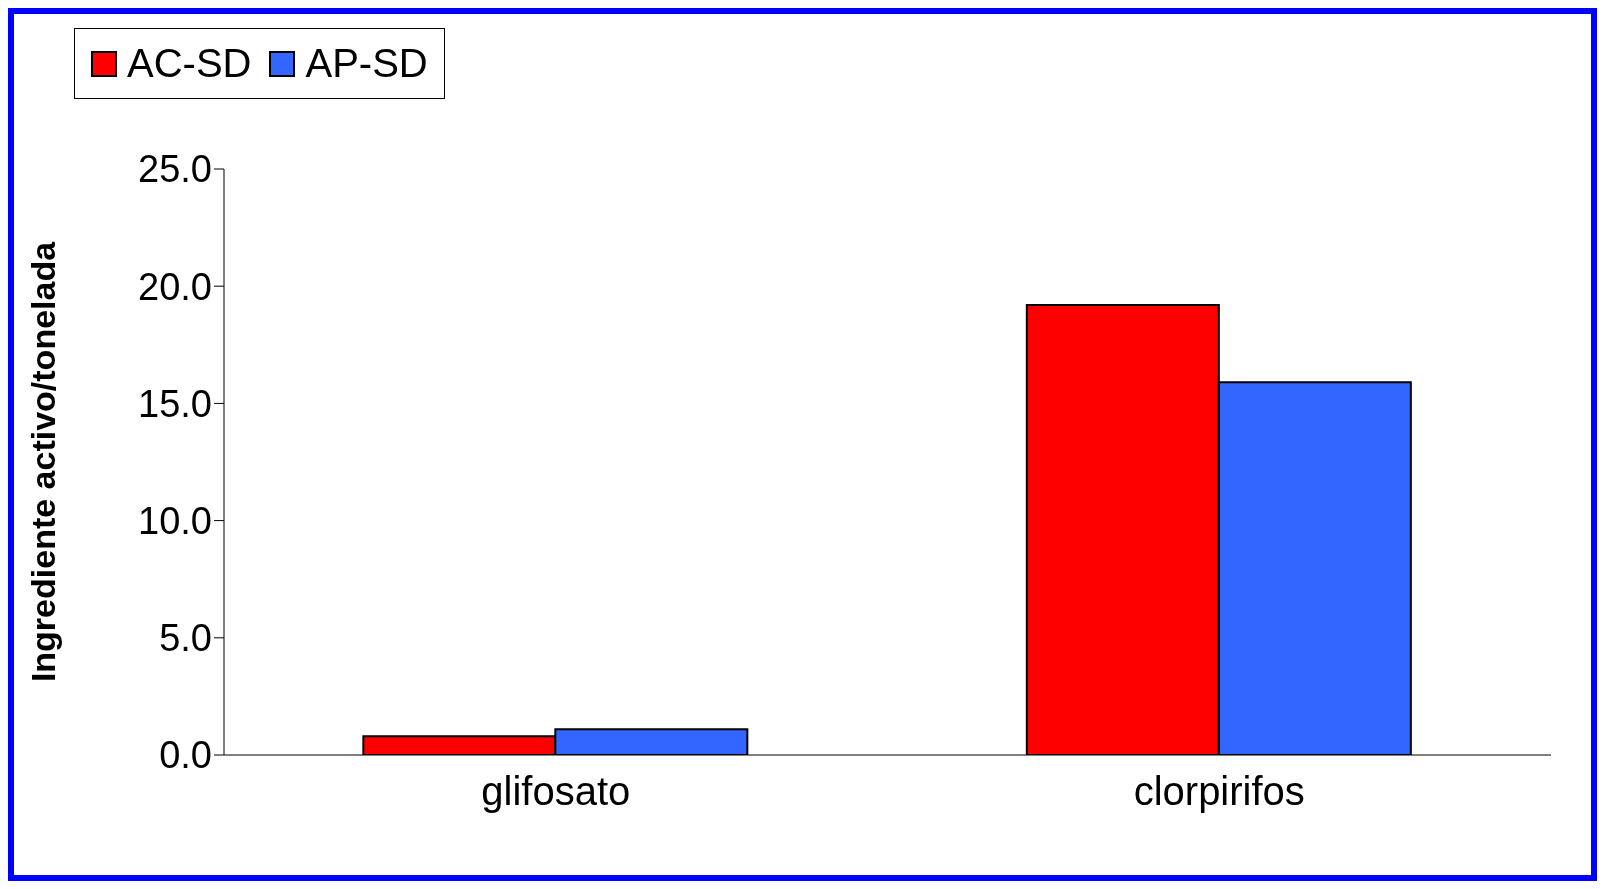  I want to click on y-tick-label: 0.0, so click(185, 755).